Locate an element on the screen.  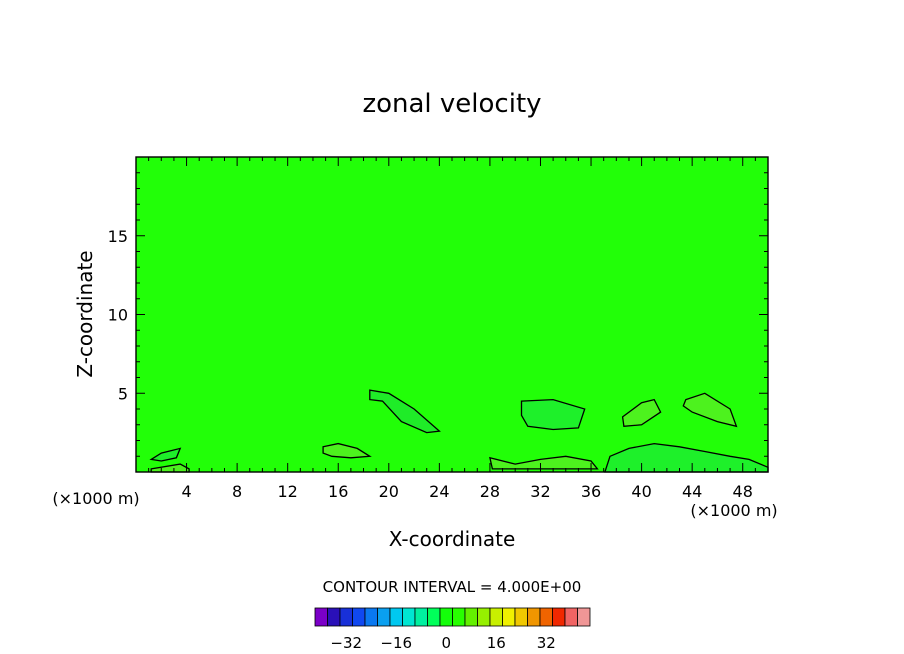
x-unit-right: (×1000 m) is located at coordinates (733, 510).